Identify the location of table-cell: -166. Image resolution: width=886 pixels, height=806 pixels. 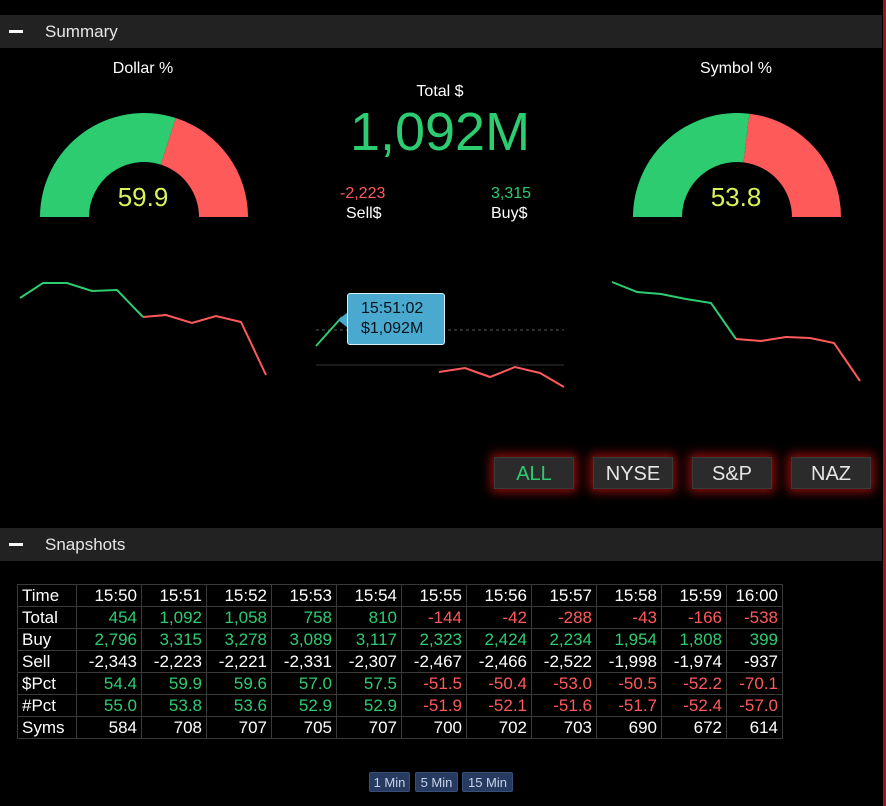
(694, 617).